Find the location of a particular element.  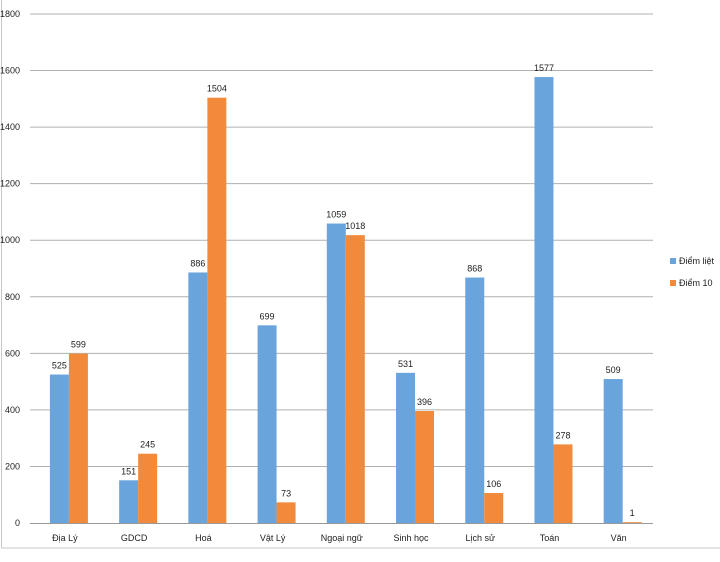

category-label: Ngoại ngữ is located at coordinates (342, 538).